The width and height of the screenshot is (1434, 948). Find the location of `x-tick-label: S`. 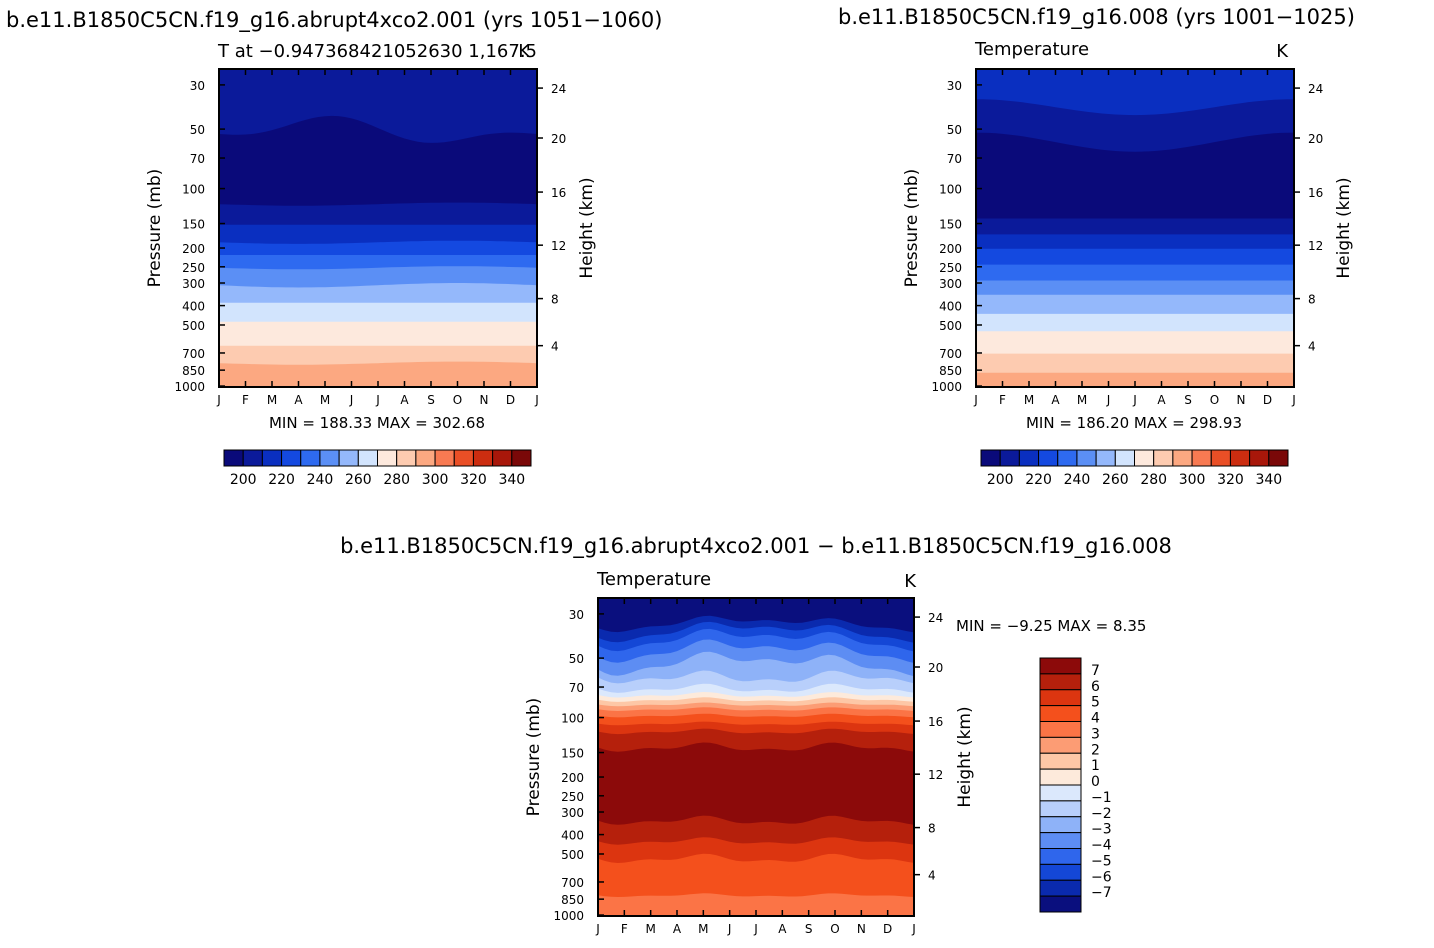

x-tick-label: S is located at coordinates (431, 400).